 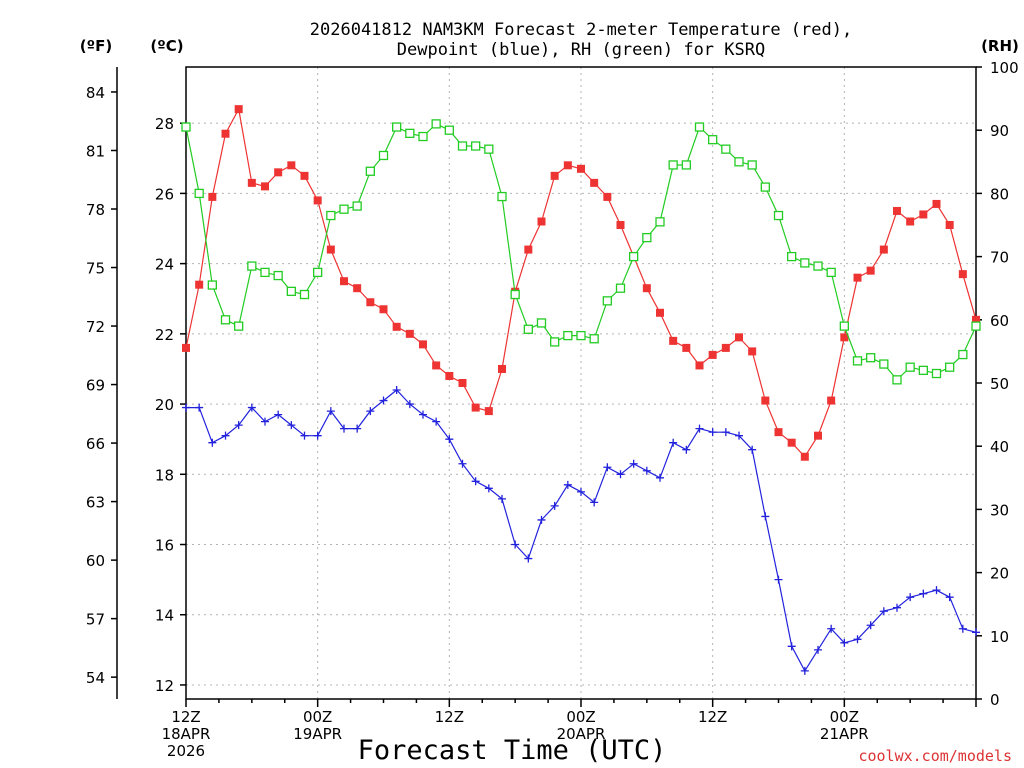 I want to click on rh-tick-label: 30, so click(x=999, y=510).